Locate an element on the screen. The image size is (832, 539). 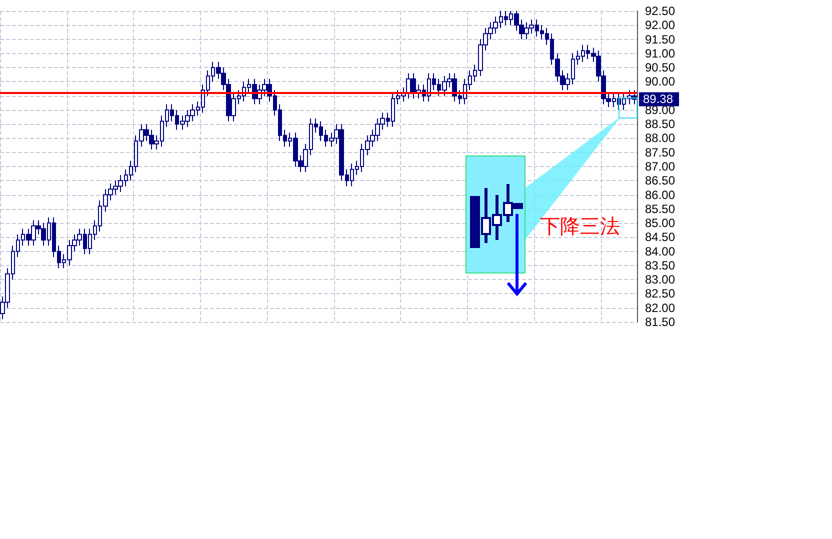
y-tick-label: 90.00 is located at coordinates (660, 81).